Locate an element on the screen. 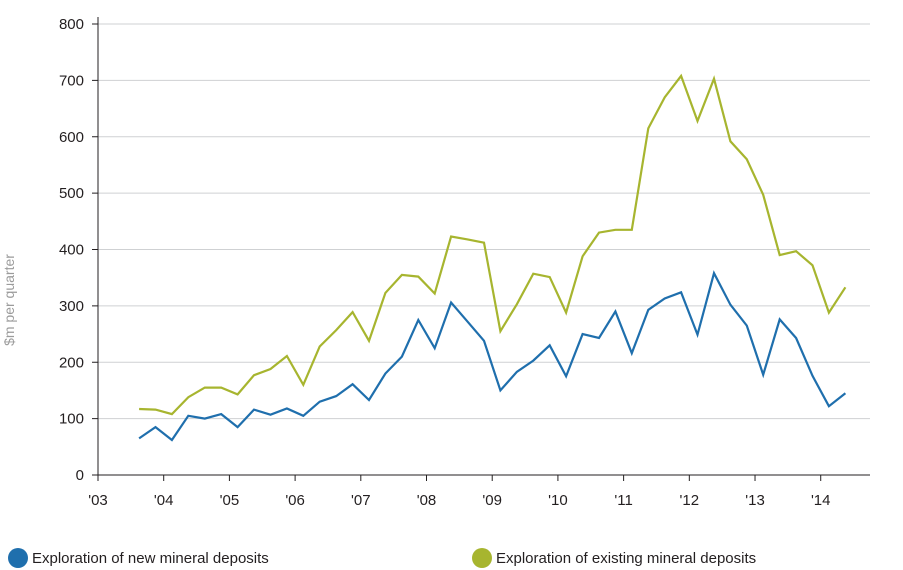  legend-swatch-new-deposits is located at coordinates (18, 558).